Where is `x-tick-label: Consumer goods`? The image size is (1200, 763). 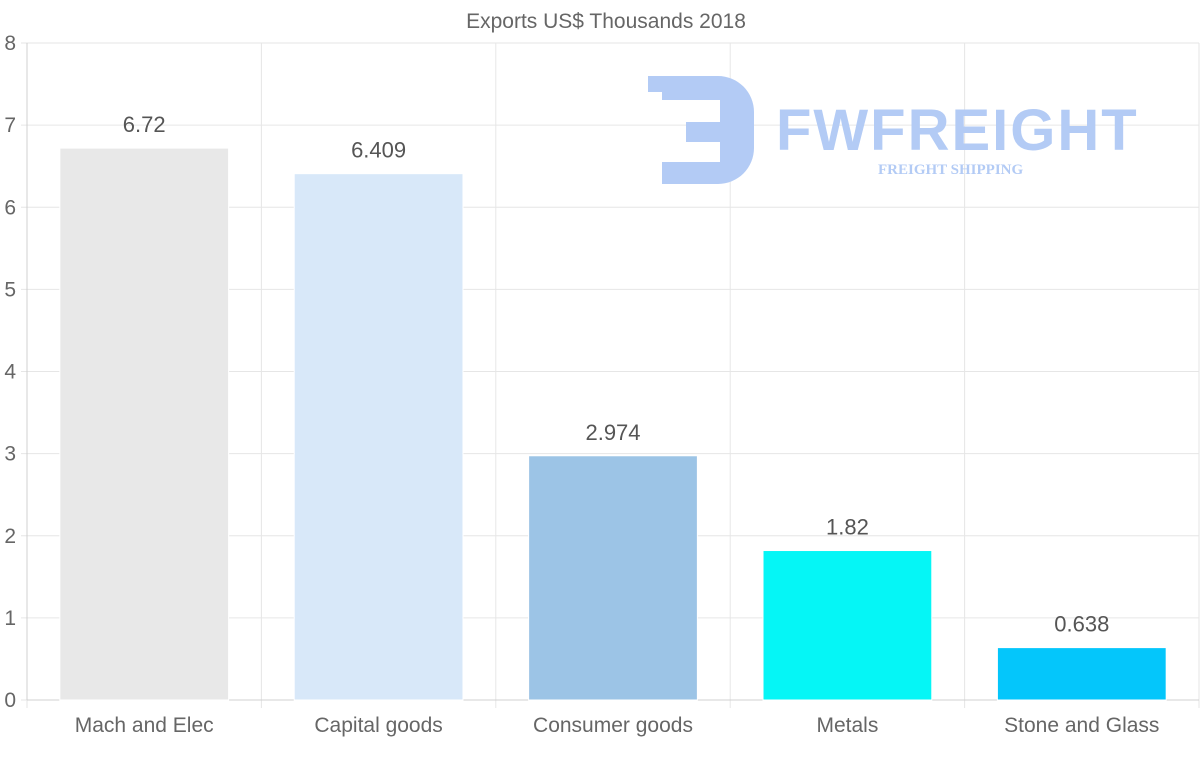 x-tick-label: Consumer goods is located at coordinates (613, 725).